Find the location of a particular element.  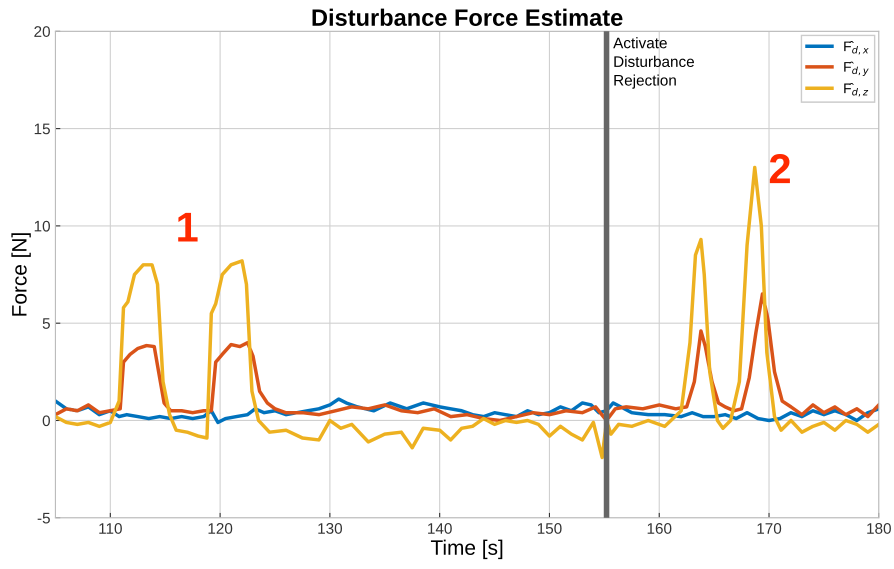

legend-label: F̂$_{d,y}$ is located at coordinates (856, 69).